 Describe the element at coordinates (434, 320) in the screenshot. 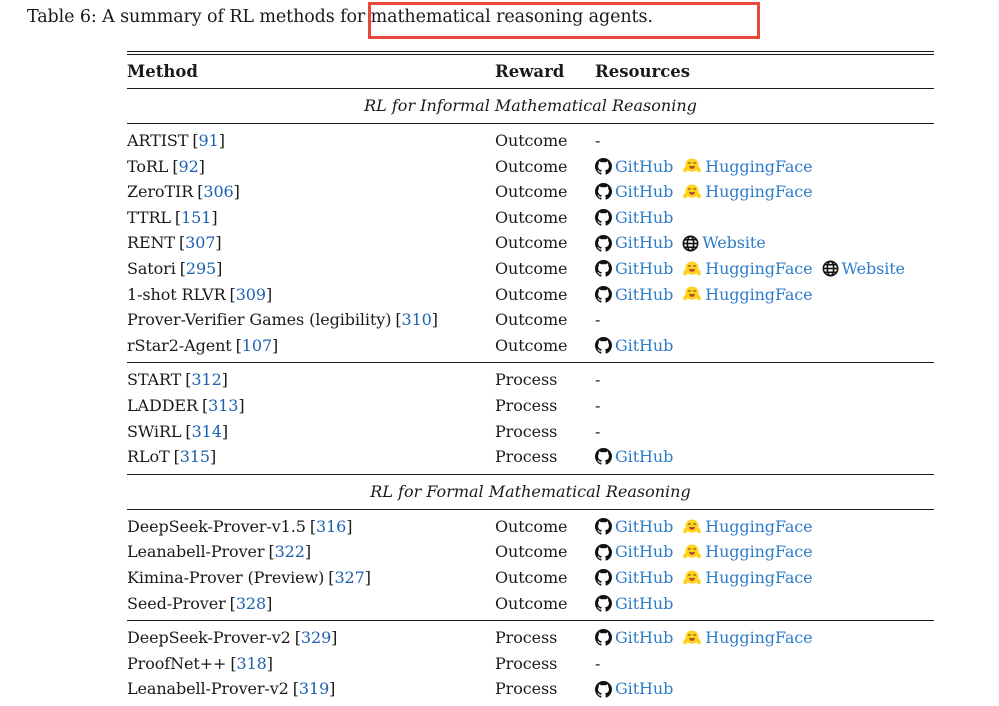

I see `cite-close-bracket: ]` at that location.